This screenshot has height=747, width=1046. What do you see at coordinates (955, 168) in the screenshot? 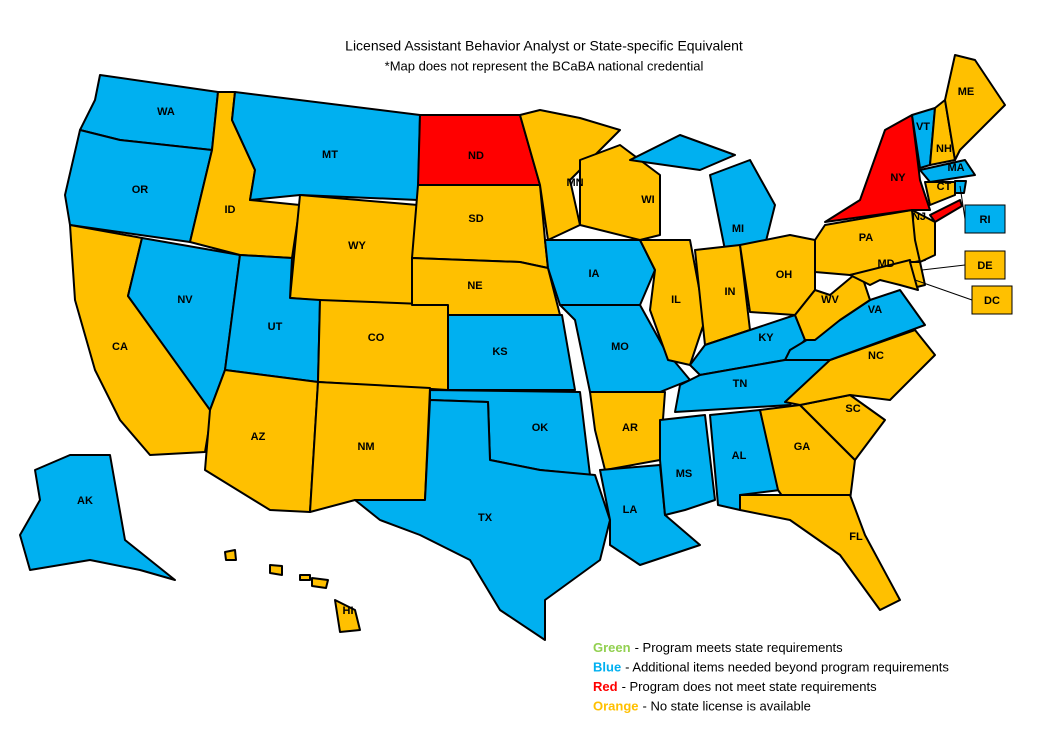
I see `state-label: MA` at bounding box center [955, 168].